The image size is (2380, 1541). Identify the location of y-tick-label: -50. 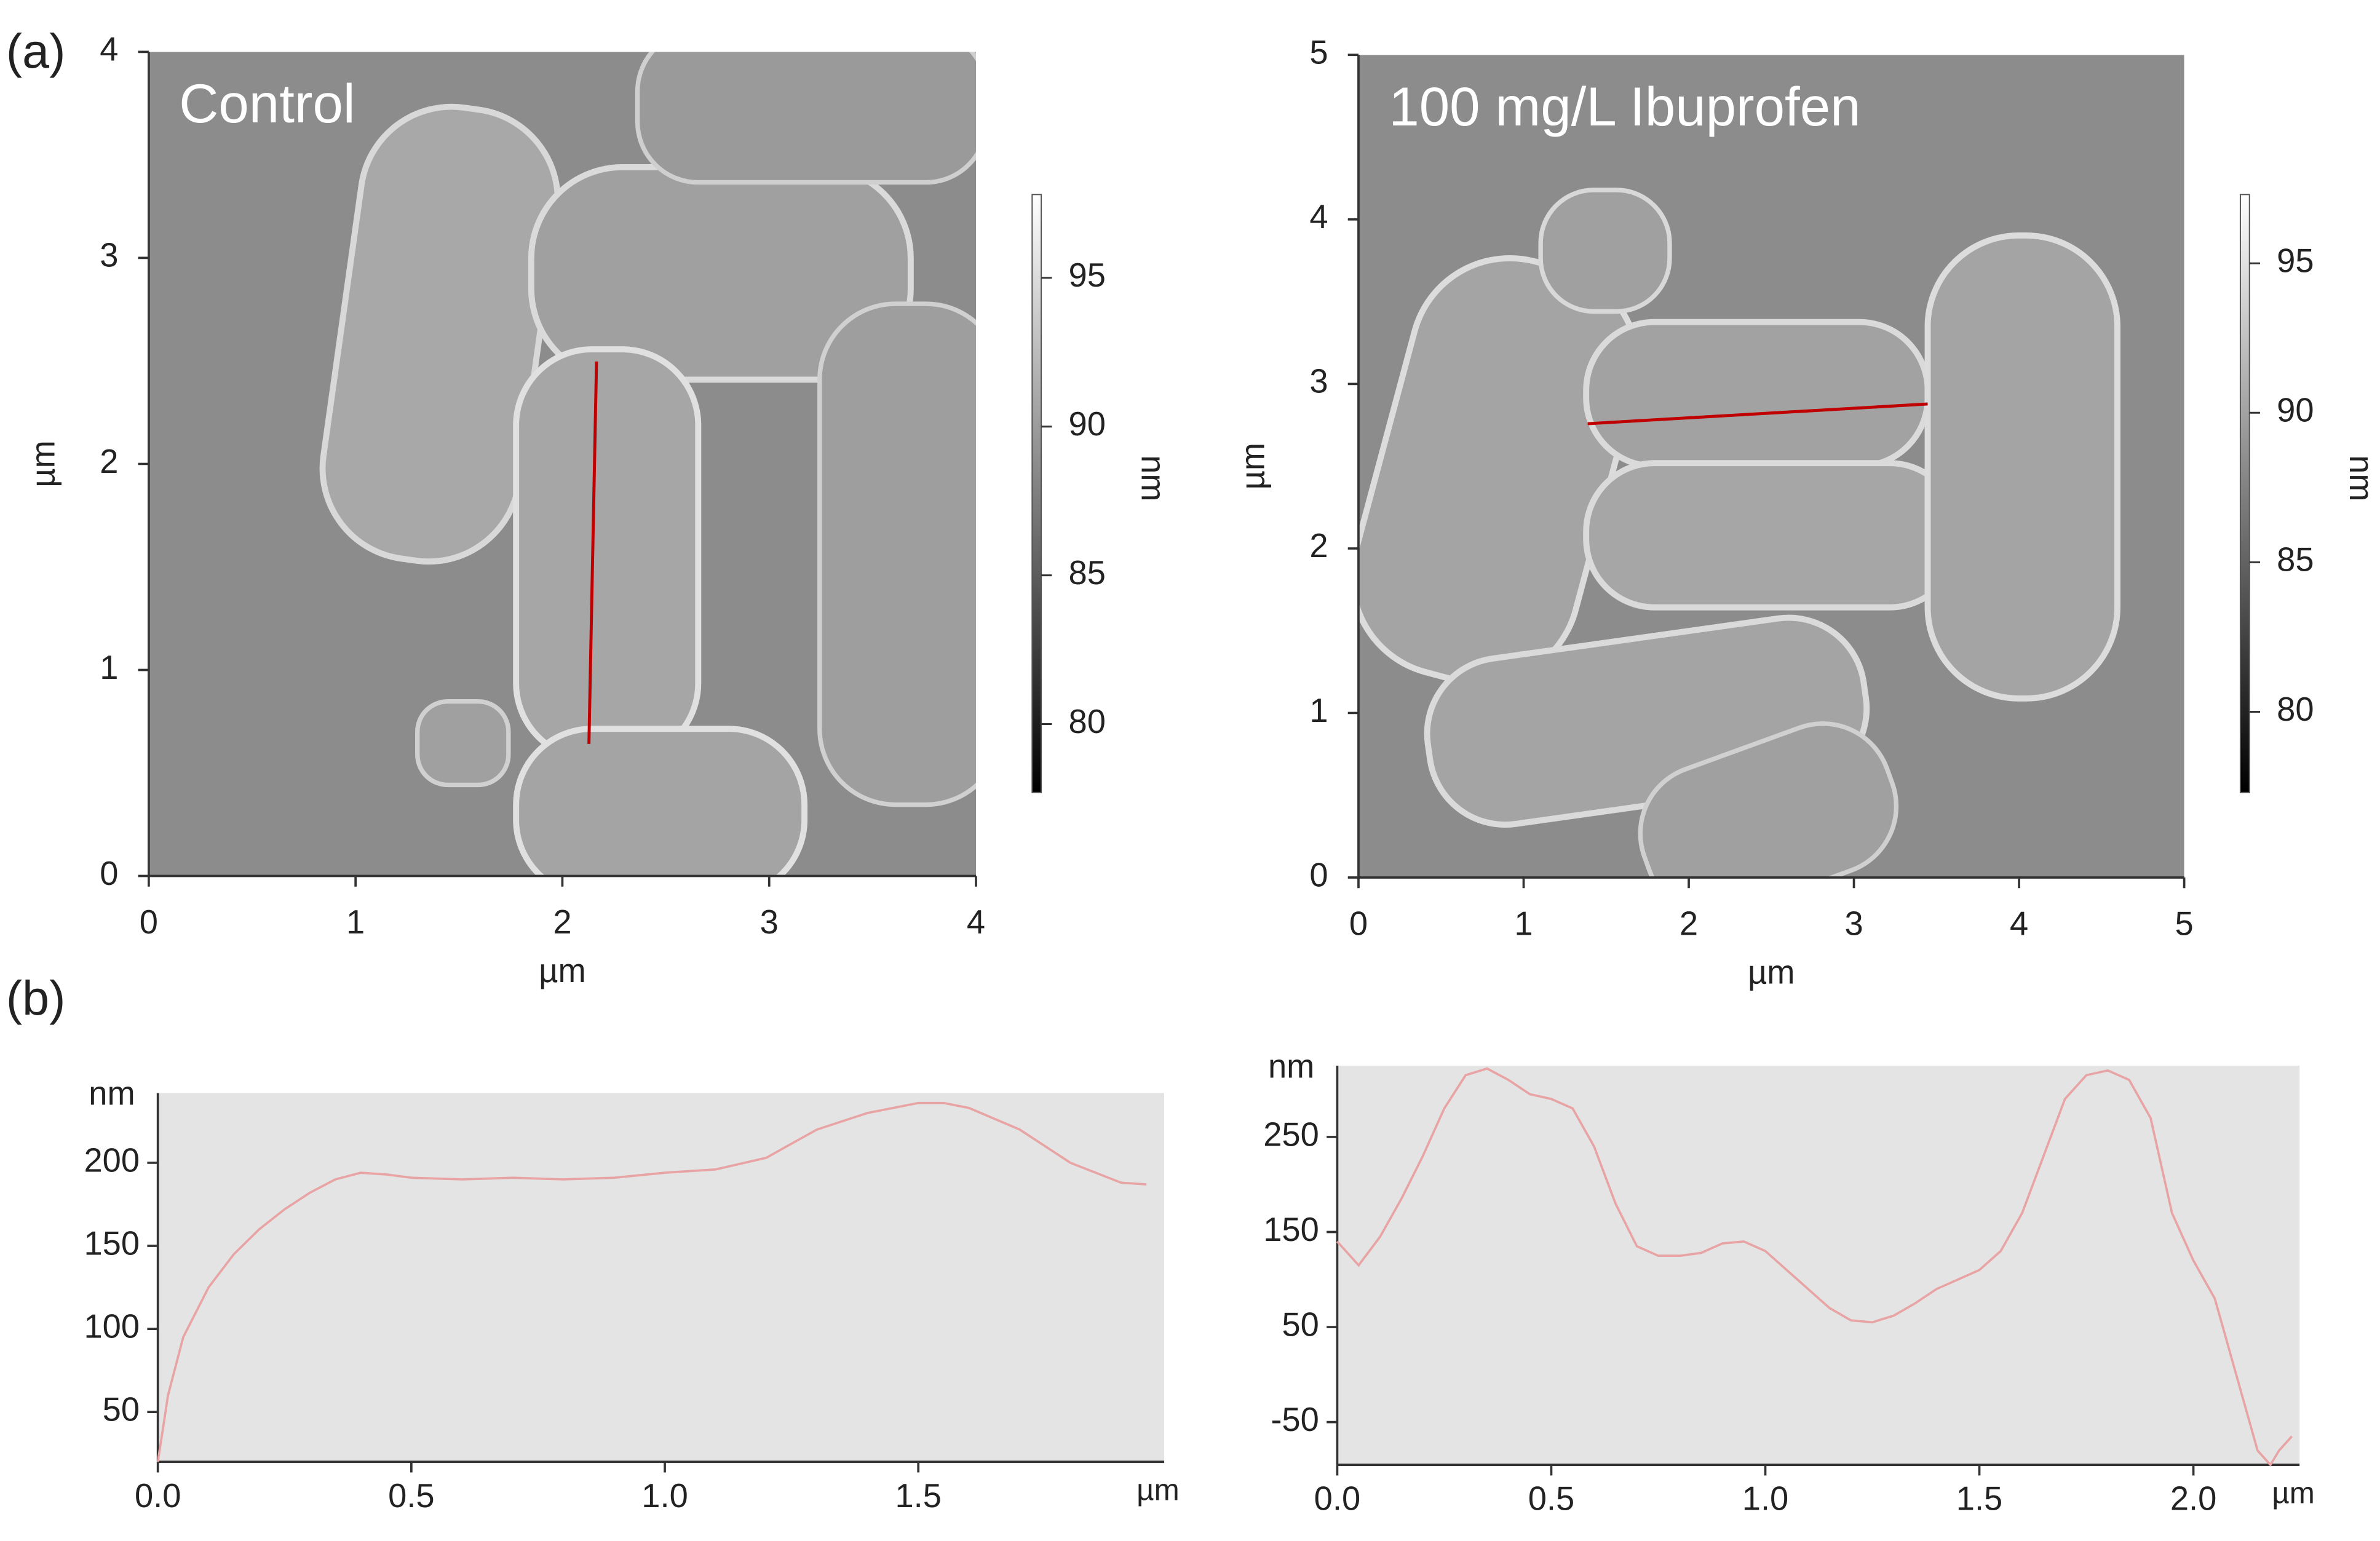
(1295, 1419).